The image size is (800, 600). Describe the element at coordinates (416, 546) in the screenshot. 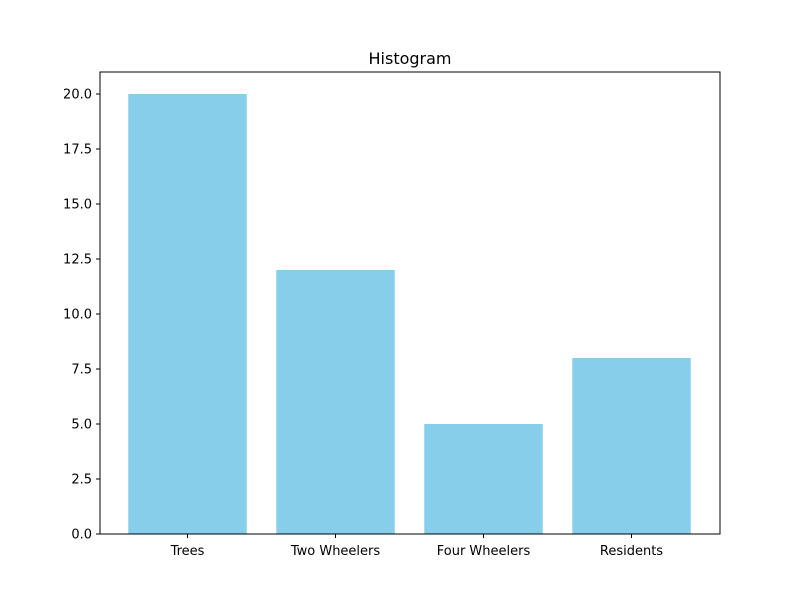

I see `x-axis: Trees Two Wheelers Four Wheelers Residents` at that location.